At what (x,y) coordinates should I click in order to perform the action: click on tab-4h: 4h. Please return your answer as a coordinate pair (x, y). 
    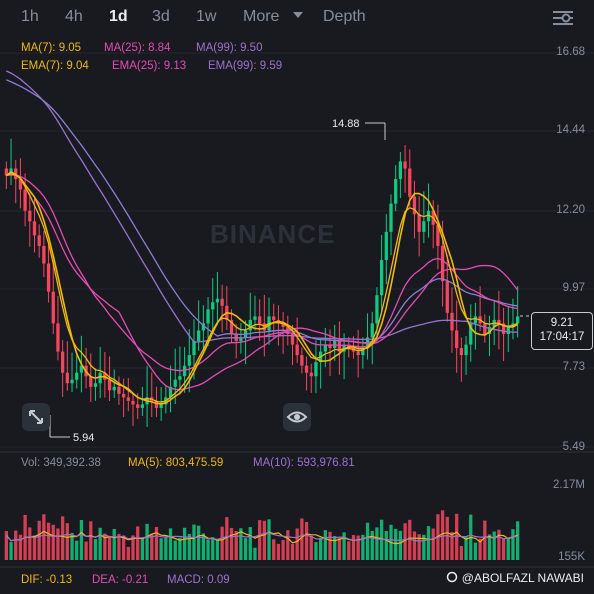
    Looking at the image, I should click on (74, 16).